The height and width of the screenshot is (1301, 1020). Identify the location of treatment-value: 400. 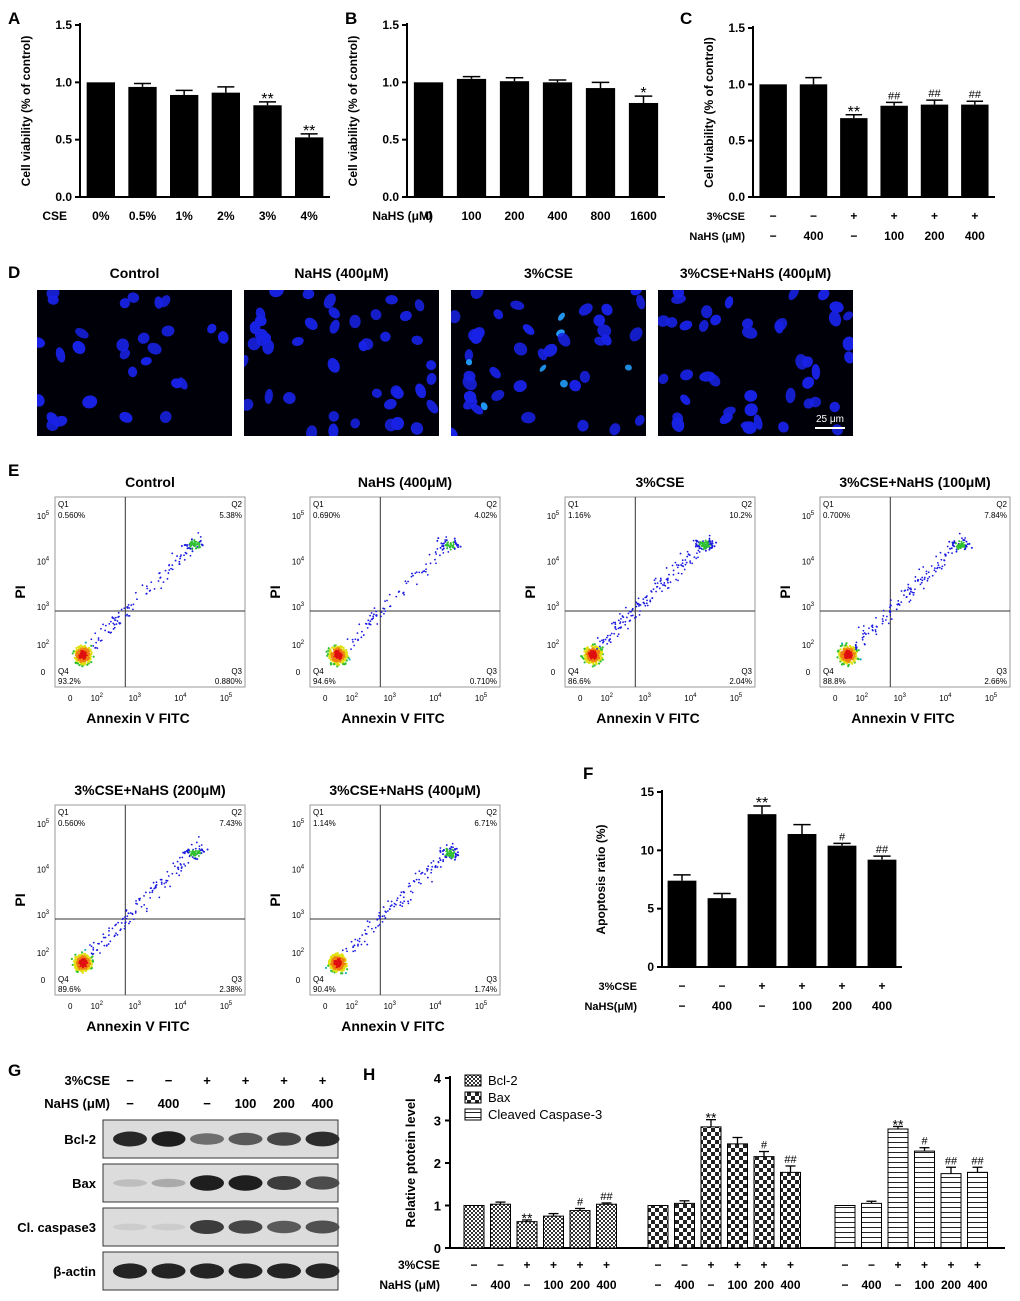
(606, 1285).